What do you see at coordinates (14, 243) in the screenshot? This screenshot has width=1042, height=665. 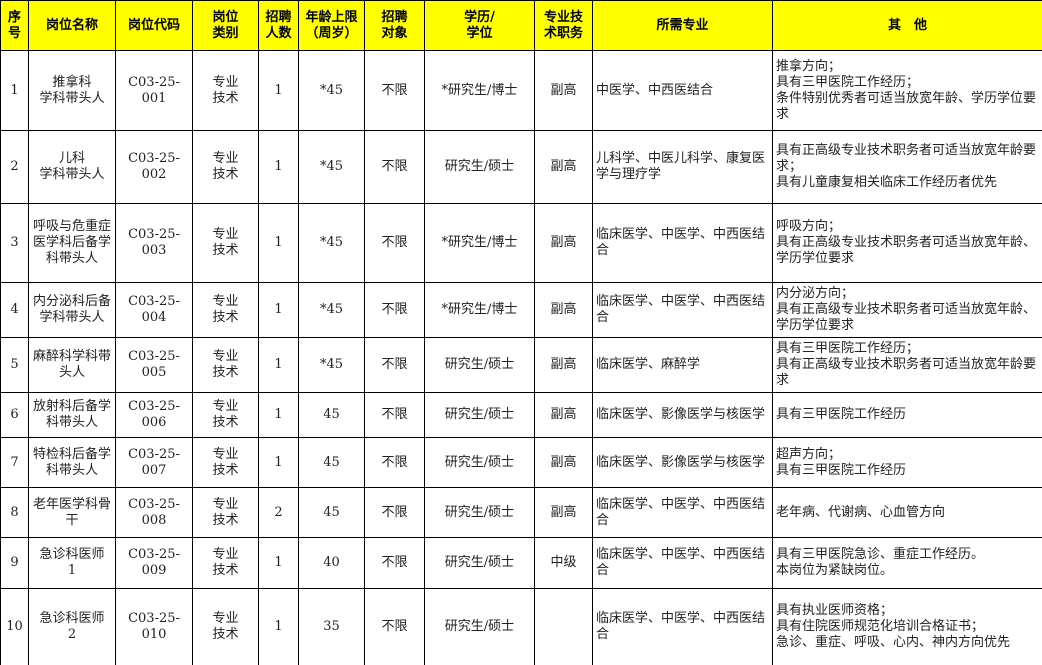 I see `table-cell: 3` at bounding box center [14, 243].